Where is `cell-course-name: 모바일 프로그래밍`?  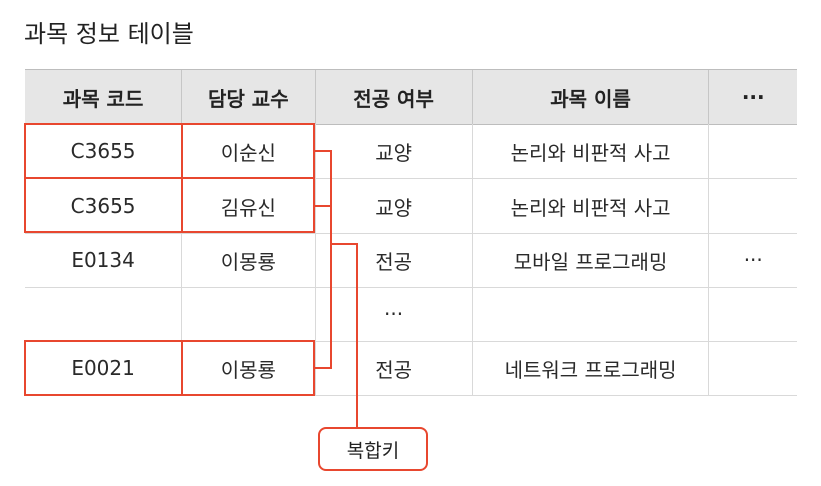
cell-course-name: 모바일 프로그래밍 is located at coordinates (590, 260).